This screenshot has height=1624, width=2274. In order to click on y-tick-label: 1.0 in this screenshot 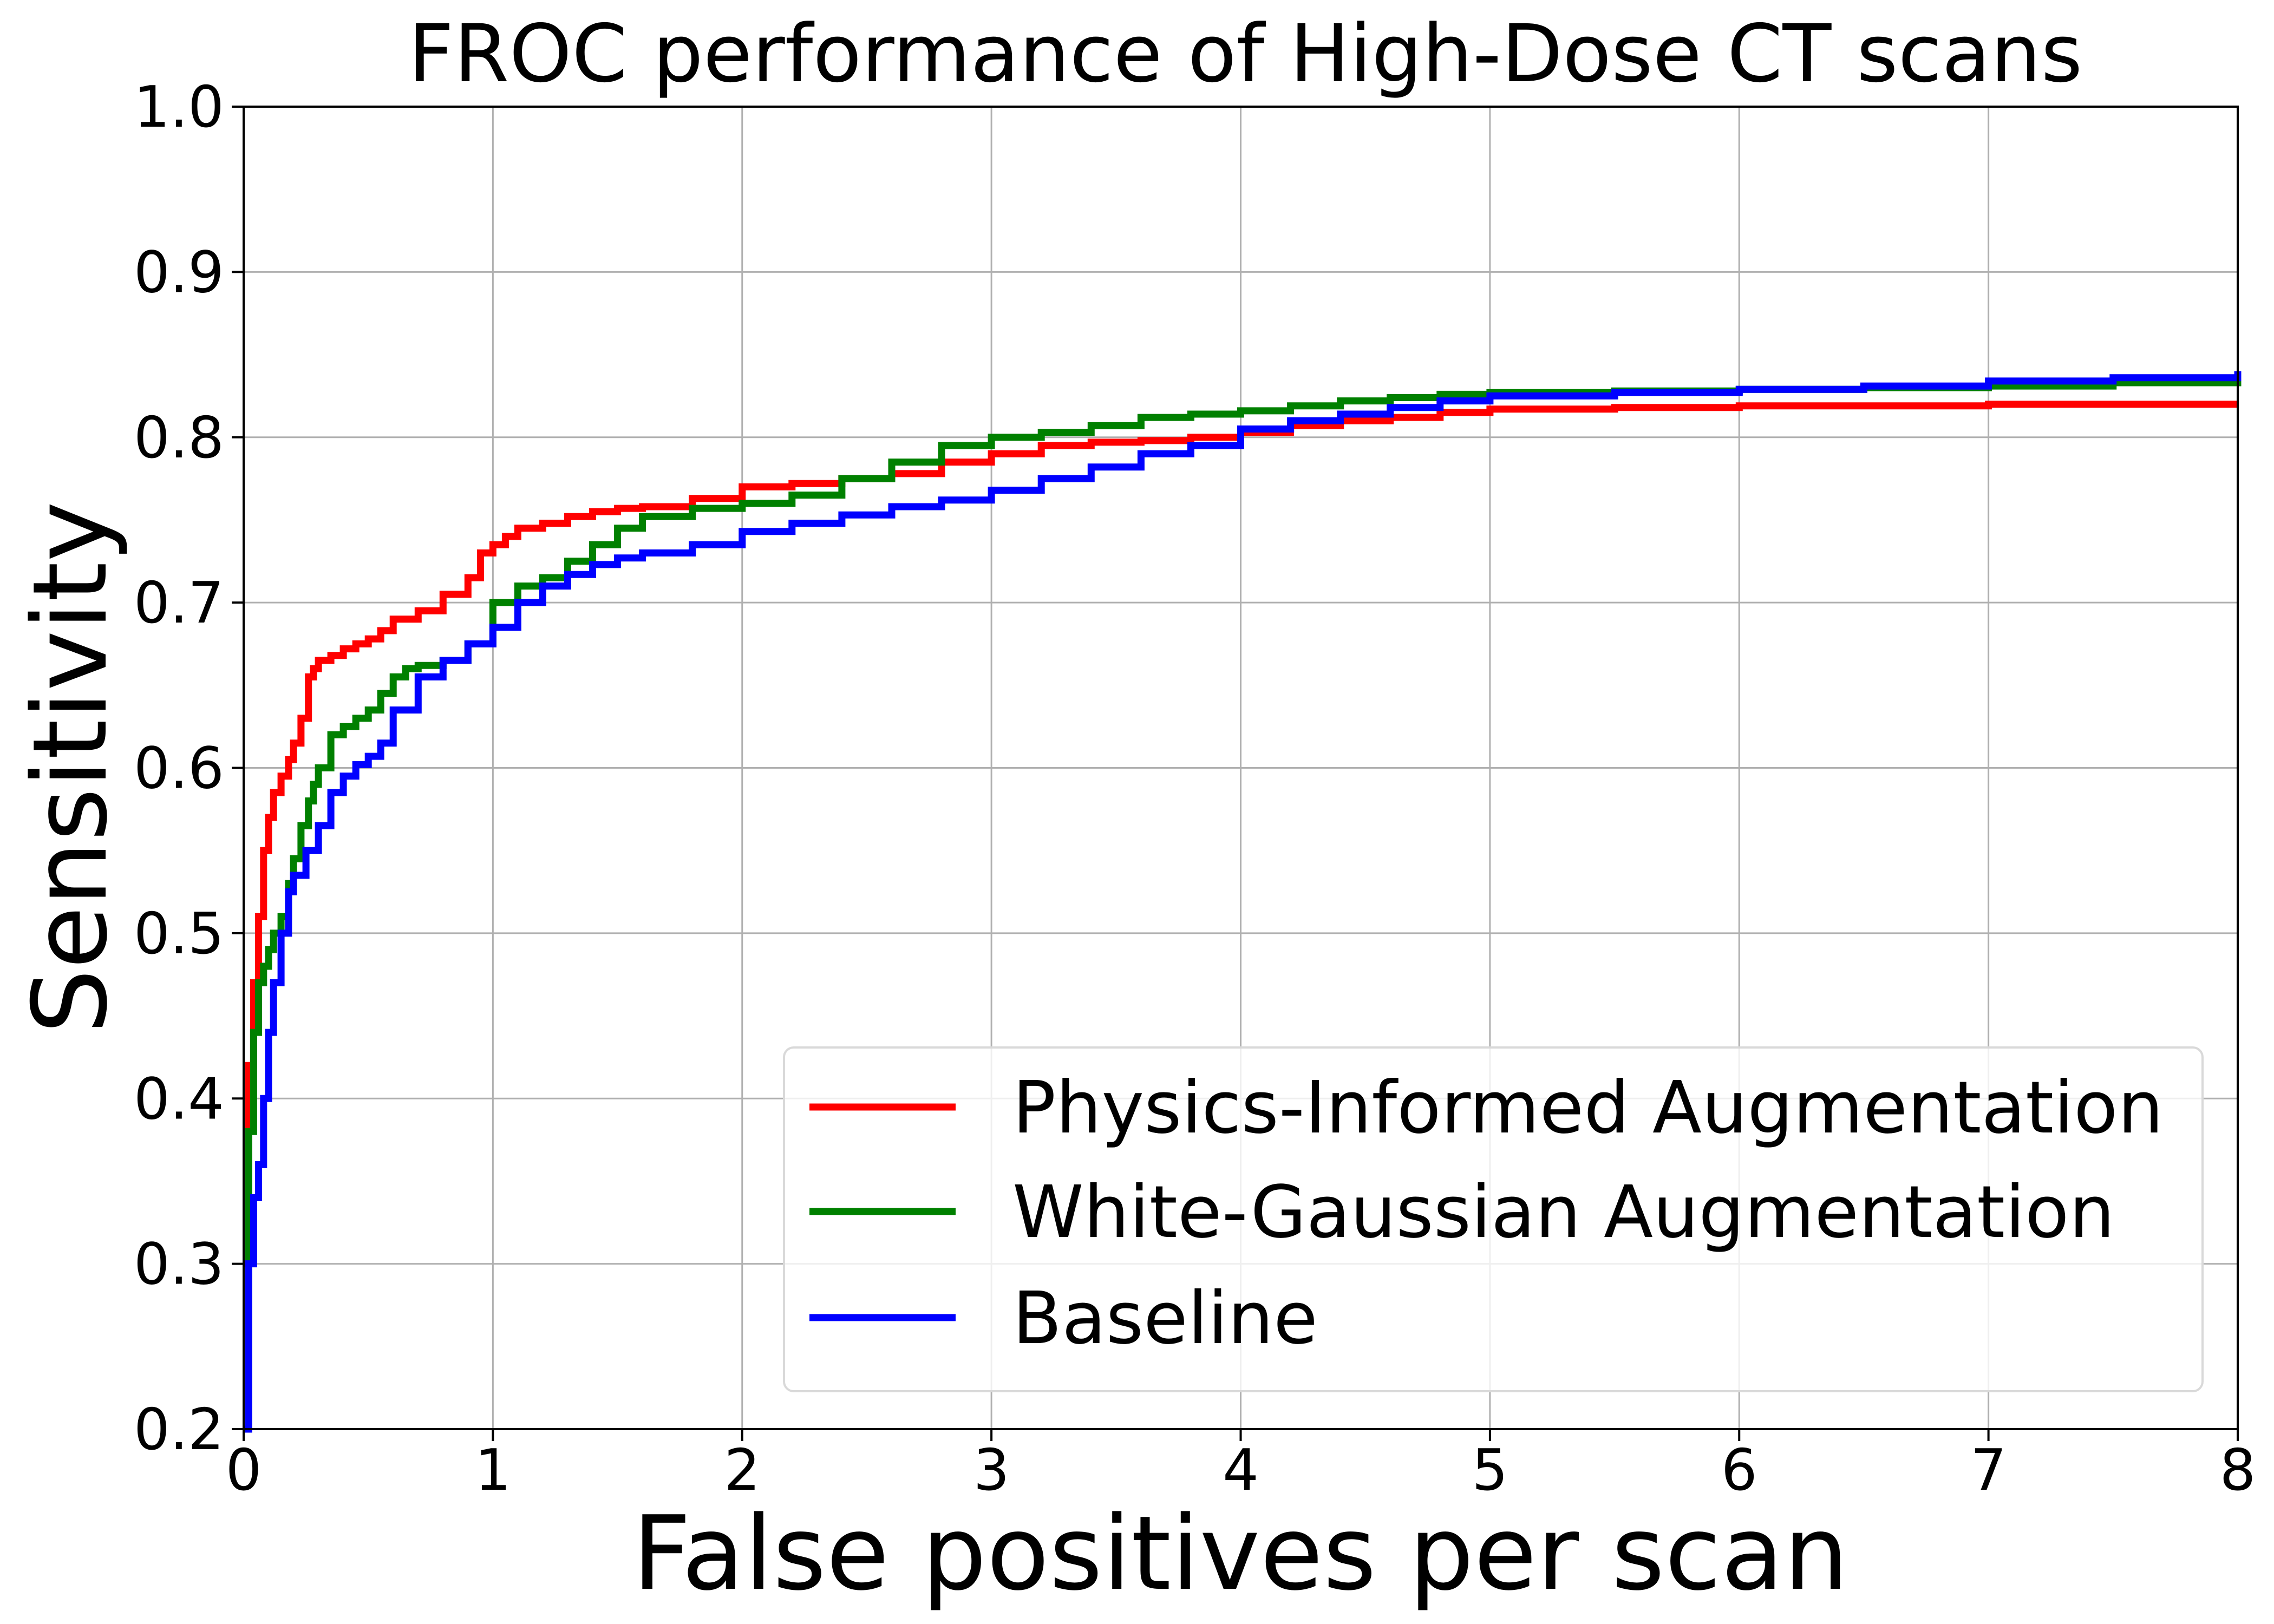, I will do `click(179, 107)`.